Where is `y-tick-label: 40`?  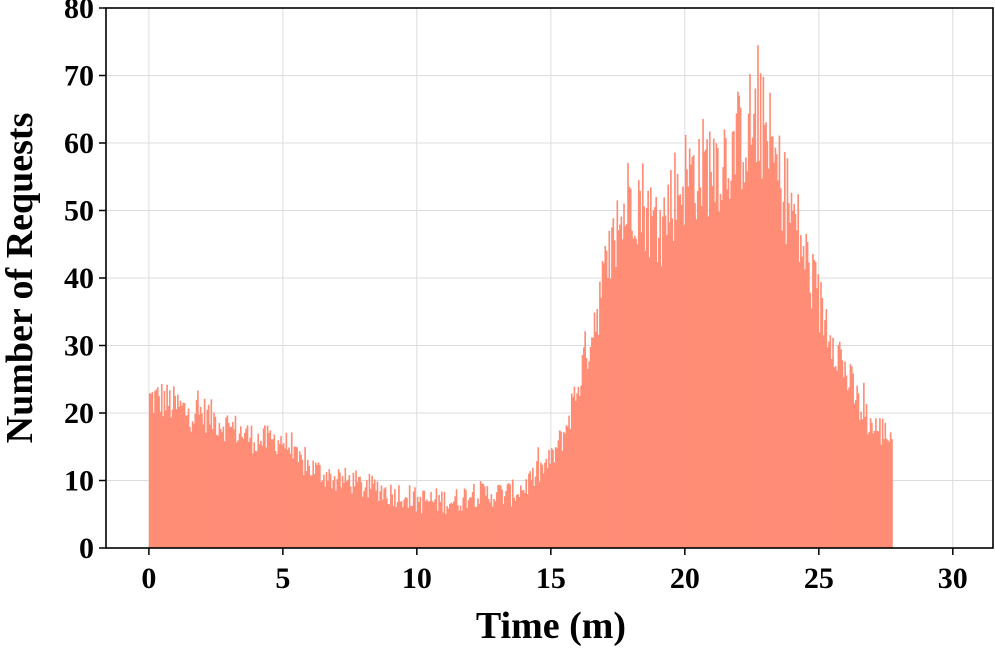
y-tick-label: 40 is located at coordinates (79, 278).